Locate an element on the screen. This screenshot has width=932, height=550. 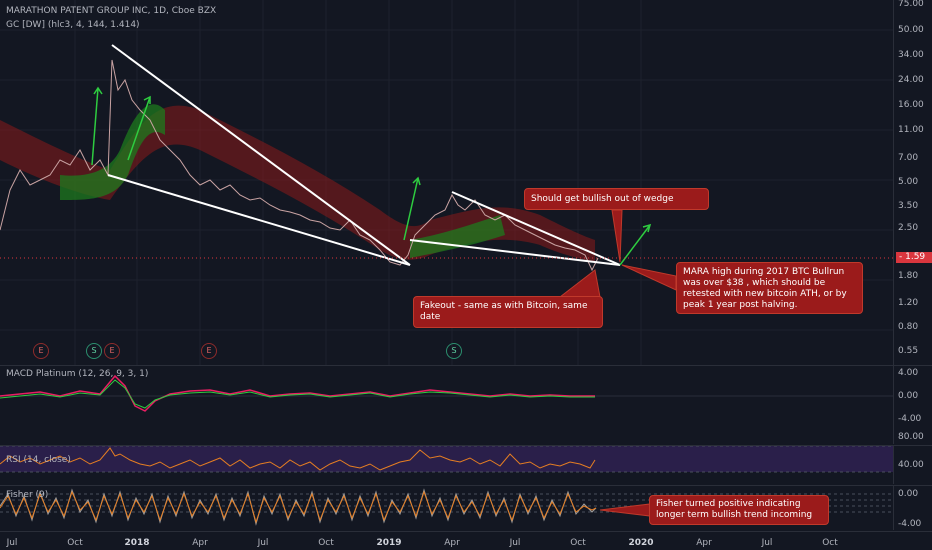
current-price-tag: - 1.59 is located at coordinates (914, 257).